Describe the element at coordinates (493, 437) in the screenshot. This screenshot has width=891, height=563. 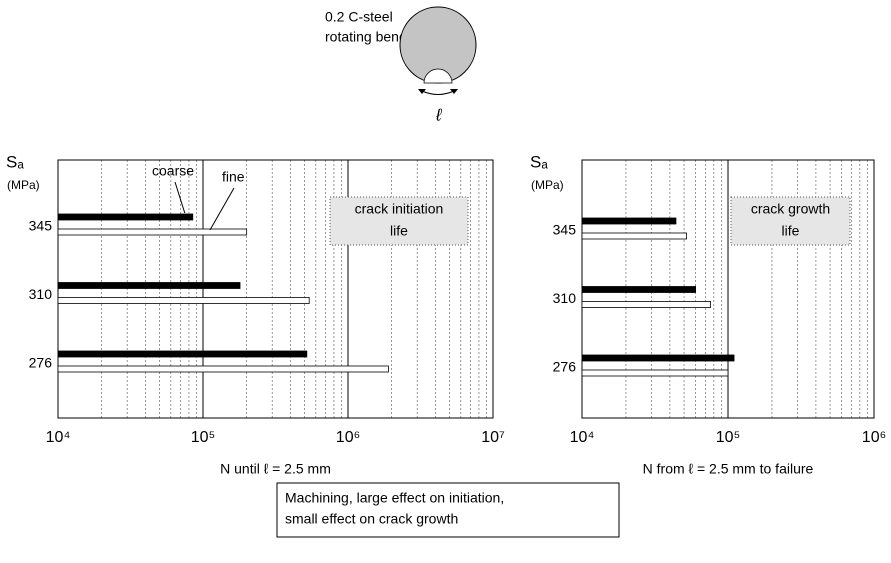
I see `x-tick-label: 10⁷` at that location.